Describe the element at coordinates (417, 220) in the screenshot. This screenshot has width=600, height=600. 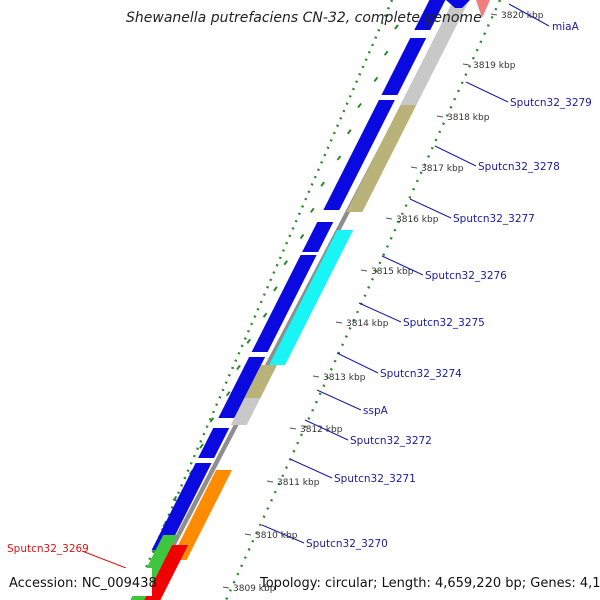
I see `kbp-tick-label: 3816 kbp` at that location.